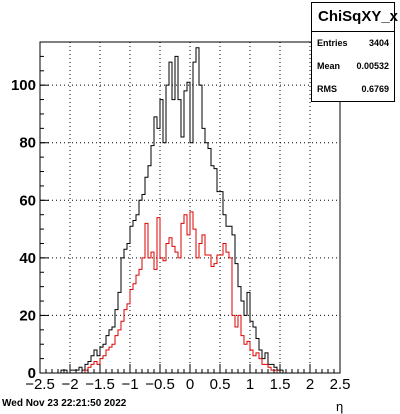 The height and width of the screenshot is (414, 400). I want to click on stats-mean-value: 0.00532, so click(372, 66).